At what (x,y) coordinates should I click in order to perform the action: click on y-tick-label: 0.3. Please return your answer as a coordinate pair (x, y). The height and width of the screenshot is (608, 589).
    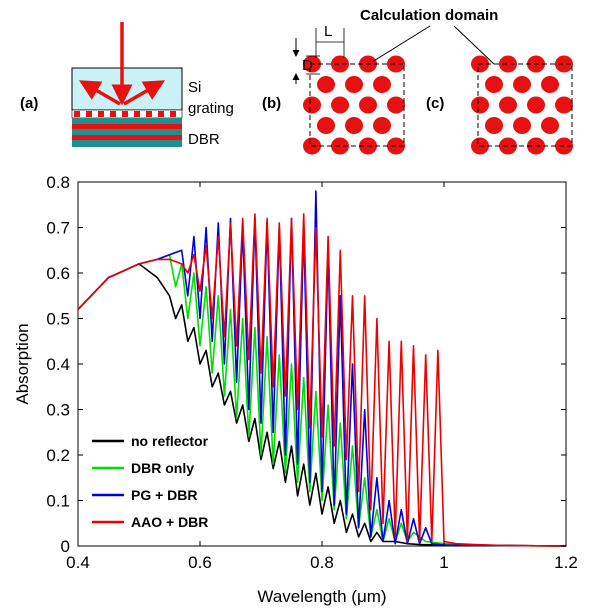
    Looking at the image, I should click on (58, 410).